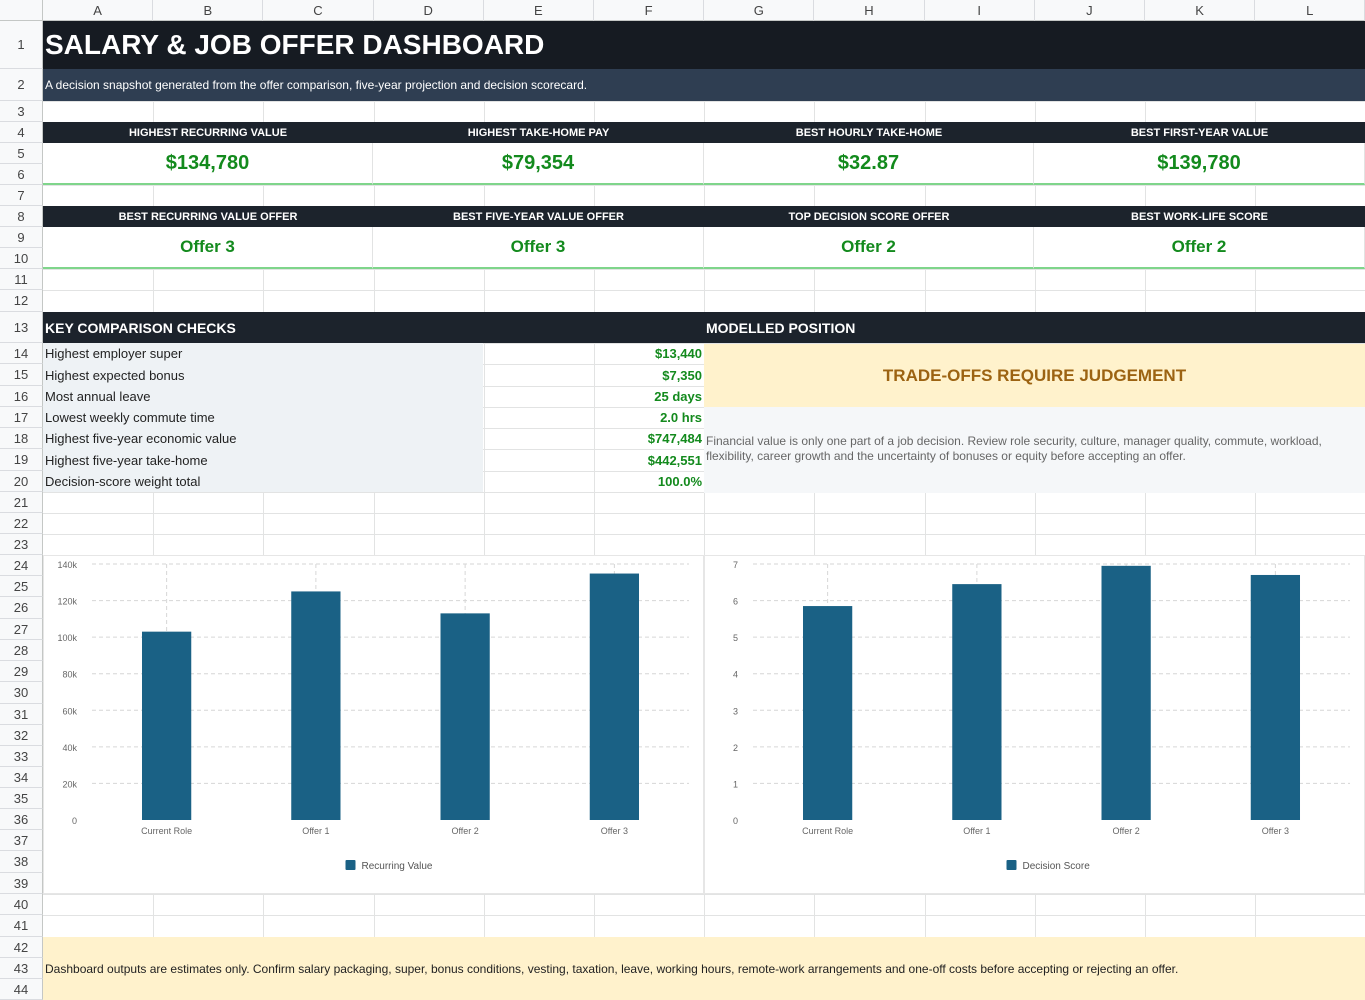 The width and height of the screenshot is (1365, 1000). Describe the element at coordinates (21, 777) in the screenshot. I see `row-header-34: 34` at that location.